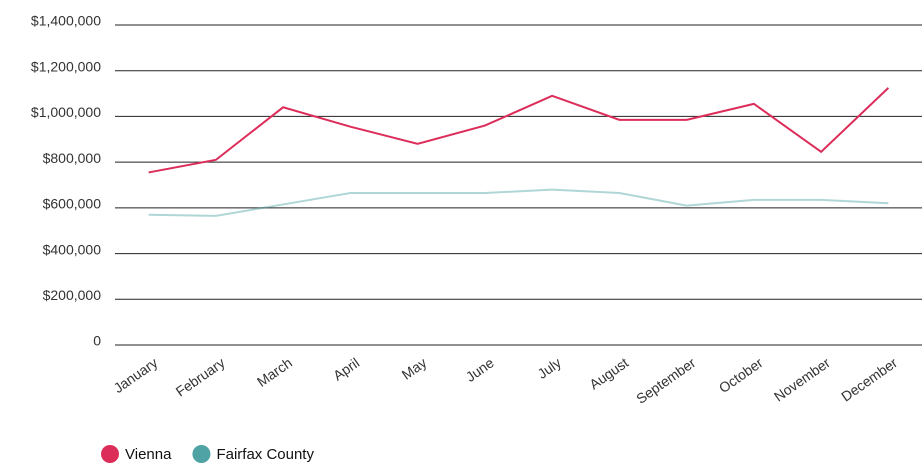  Describe the element at coordinates (414, 368) in the screenshot. I see `x-tick-label: May` at that location.